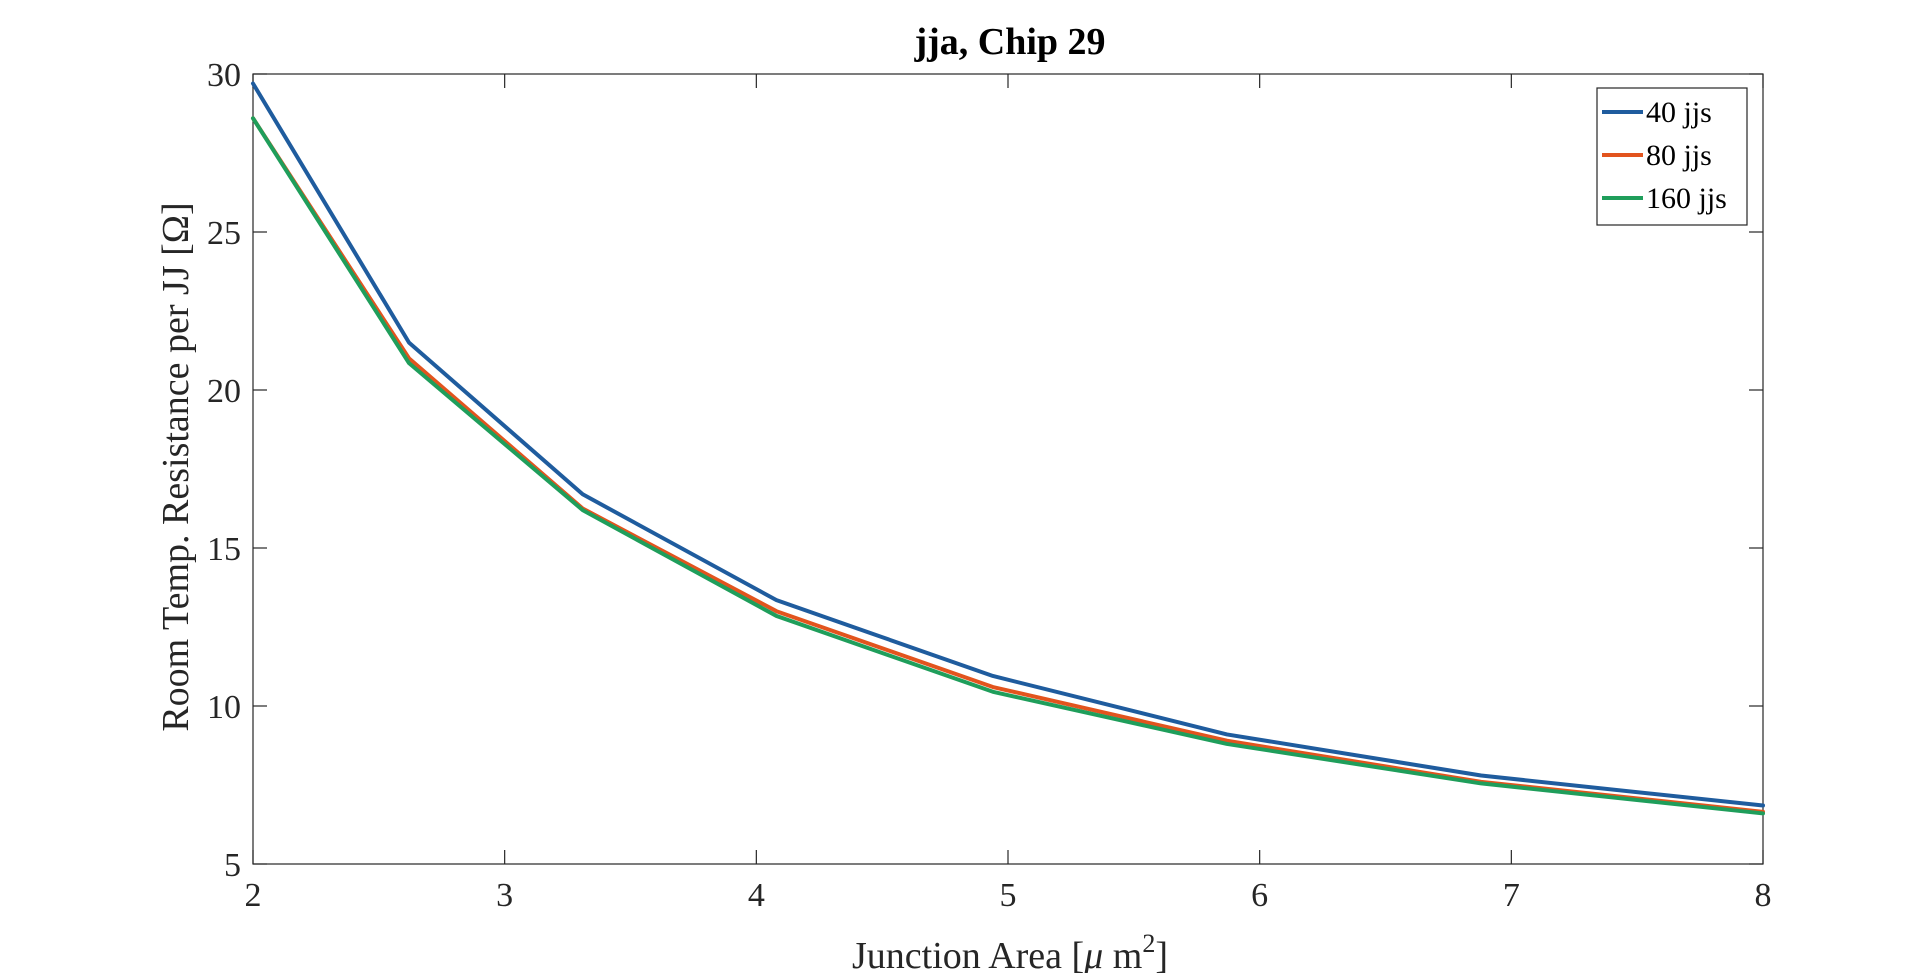 The width and height of the screenshot is (1920, 978). What do you see at coordinates (224, 549) in the screenshot?
I see `y-tick-label: 15` at bounding box center [224, 549].